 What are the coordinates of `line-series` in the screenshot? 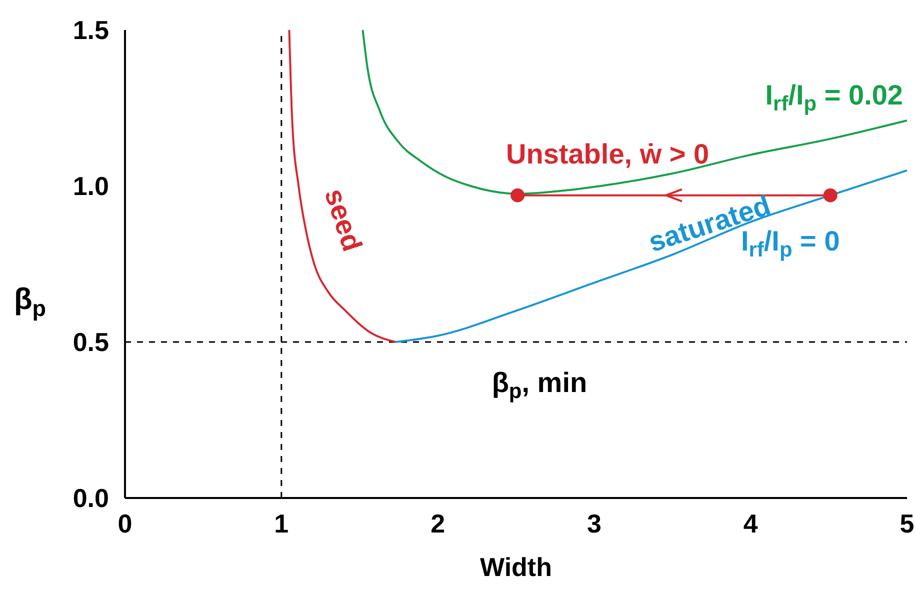 It's located at (342, 186).